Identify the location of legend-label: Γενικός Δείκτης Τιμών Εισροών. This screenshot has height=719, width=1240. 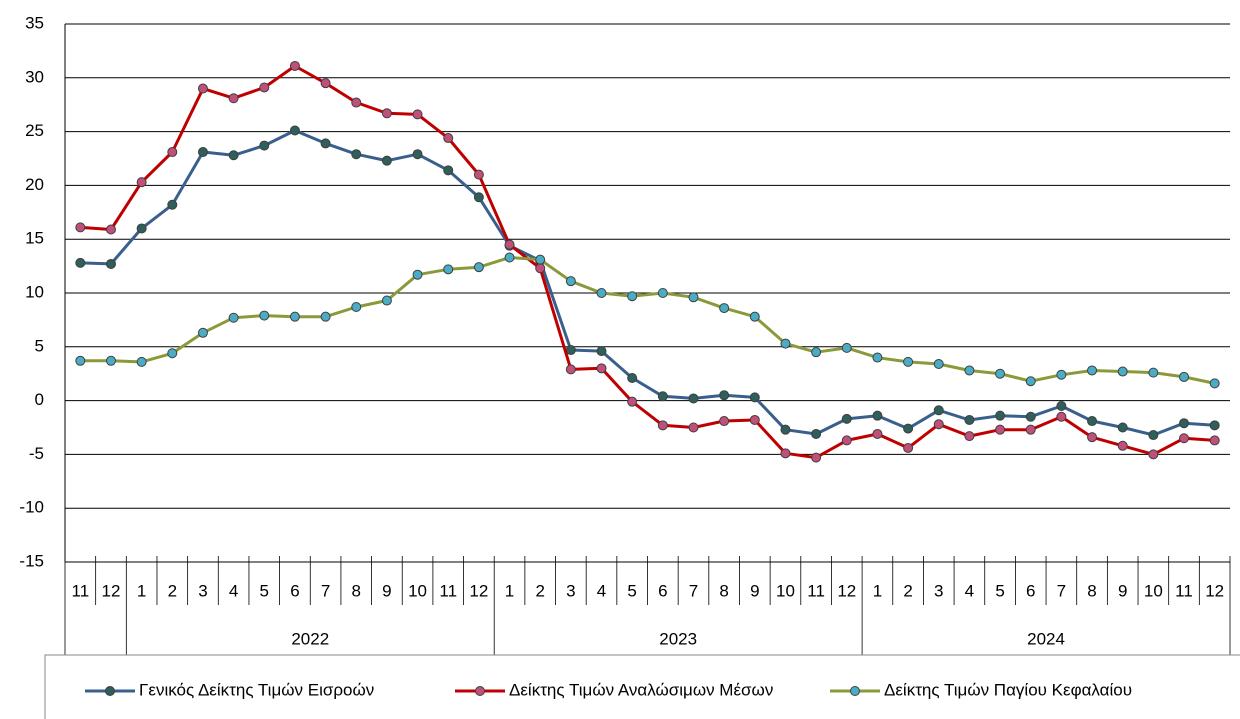
(256, 689).